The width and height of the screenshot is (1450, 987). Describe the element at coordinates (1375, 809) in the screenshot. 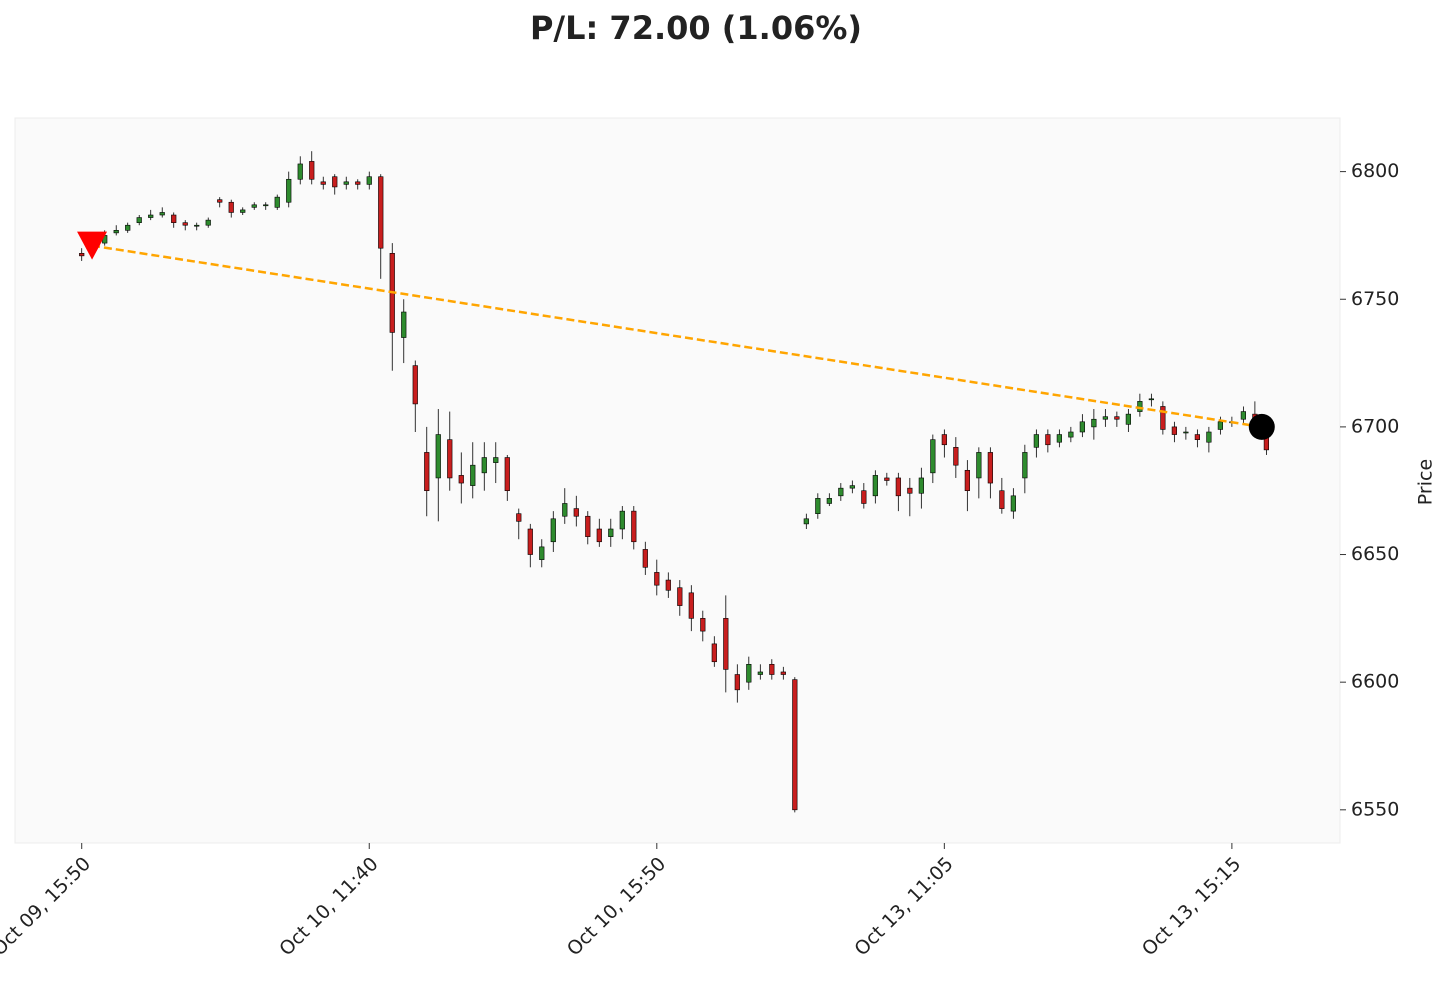

I see `y-tick-label: 6550` at that location.